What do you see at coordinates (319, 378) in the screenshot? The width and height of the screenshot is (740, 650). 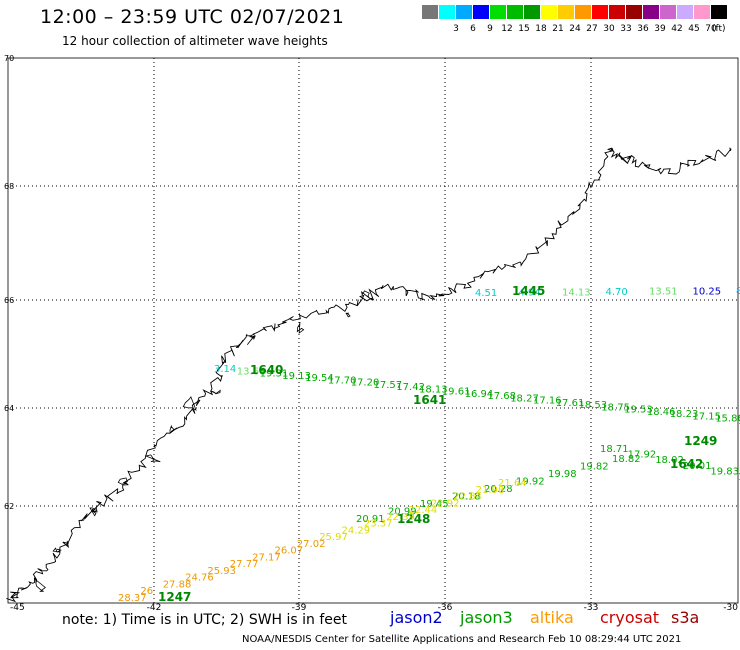 I see `wave-height-label: 19.54` at bounding box center [319, 378].